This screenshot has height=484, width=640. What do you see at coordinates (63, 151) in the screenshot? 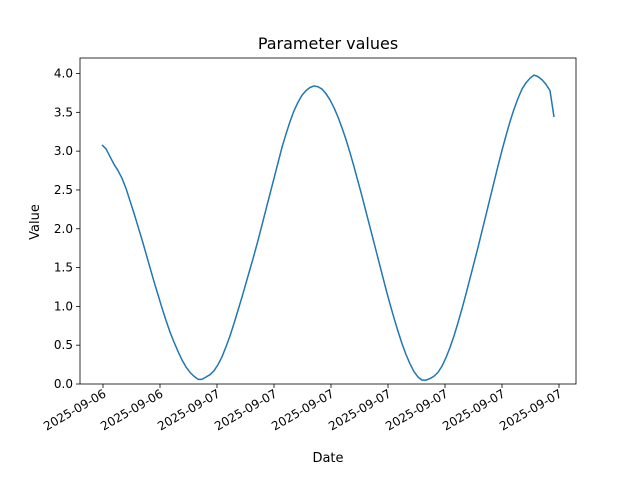
I see `y-tick-label-6: 3.0` at bounding box center [63, 151].